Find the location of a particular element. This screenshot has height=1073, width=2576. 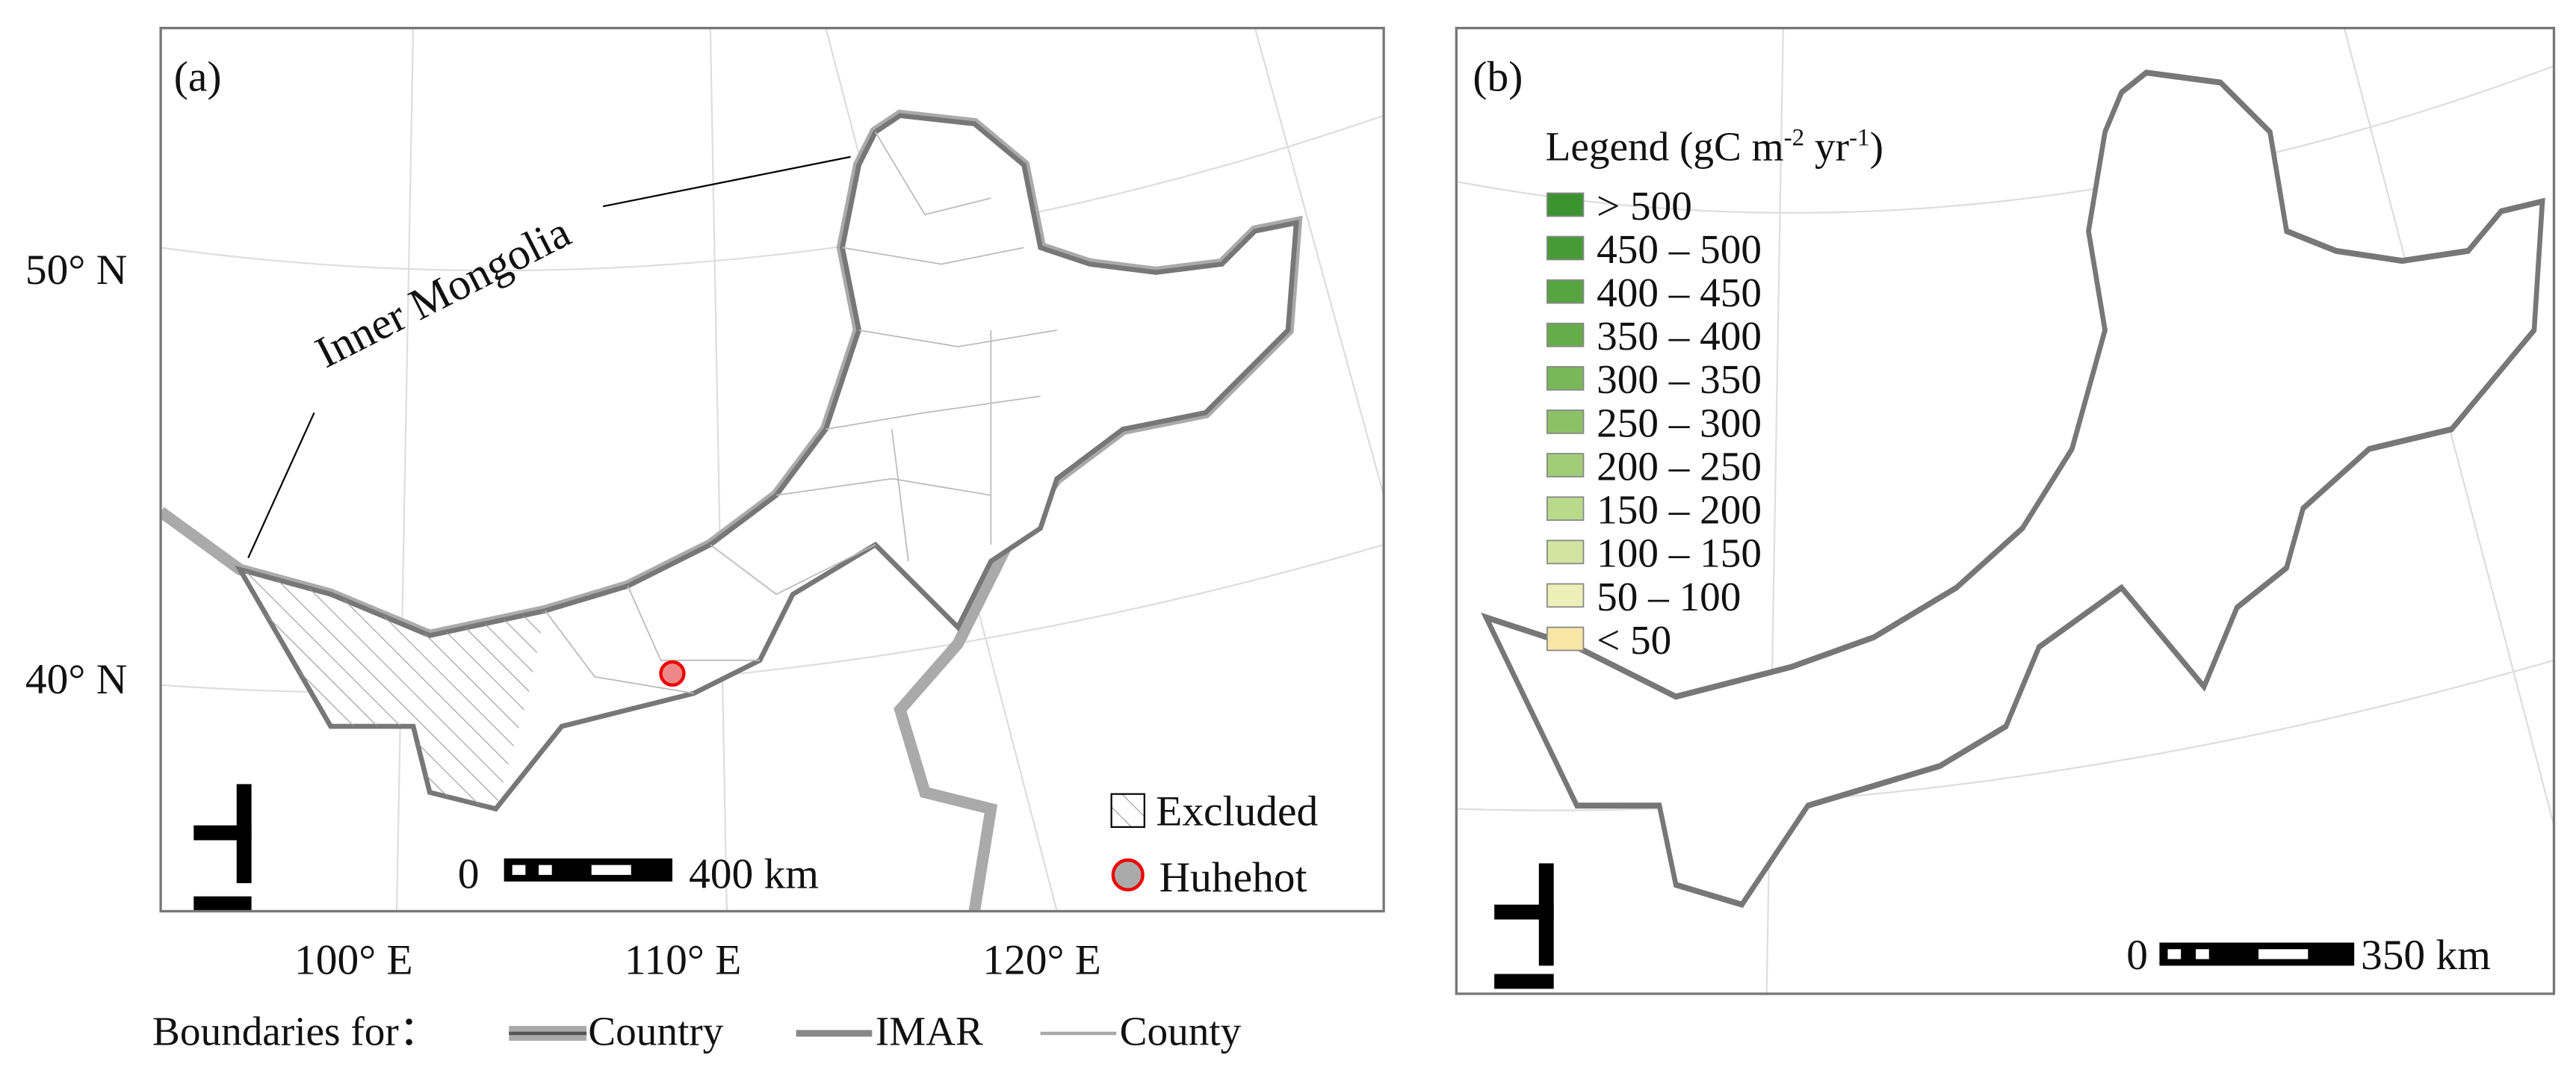

excluded-swatch is located at coordinates (1127, 811).